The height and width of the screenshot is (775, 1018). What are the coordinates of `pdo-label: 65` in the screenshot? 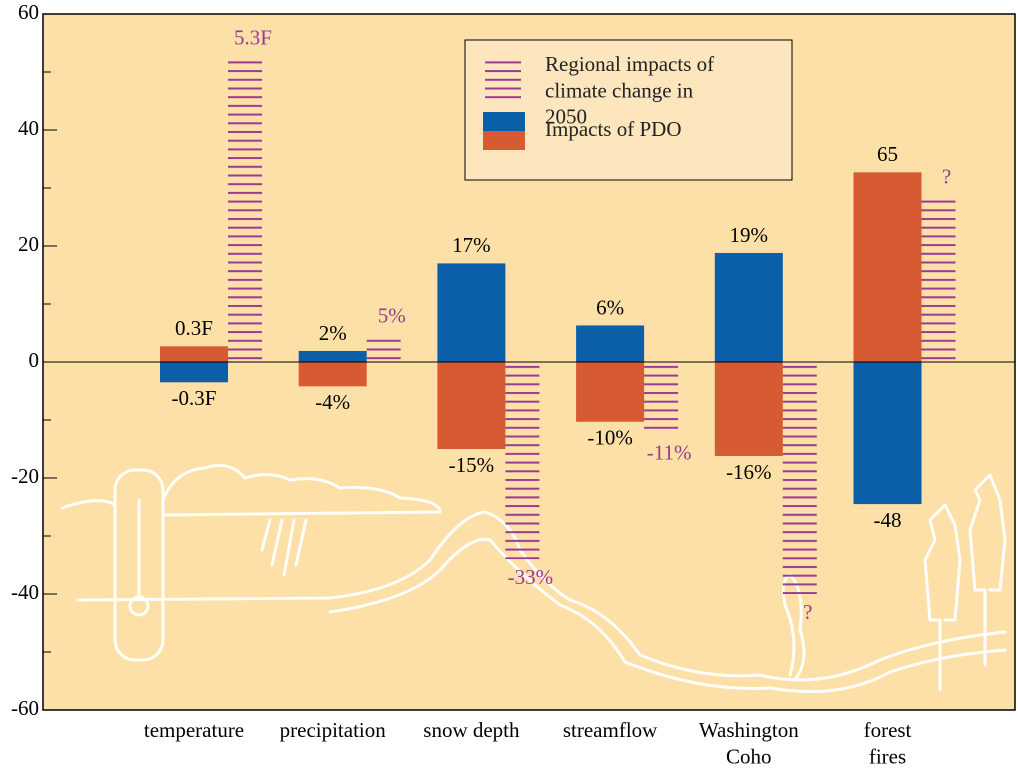 It's located at (887, 154).